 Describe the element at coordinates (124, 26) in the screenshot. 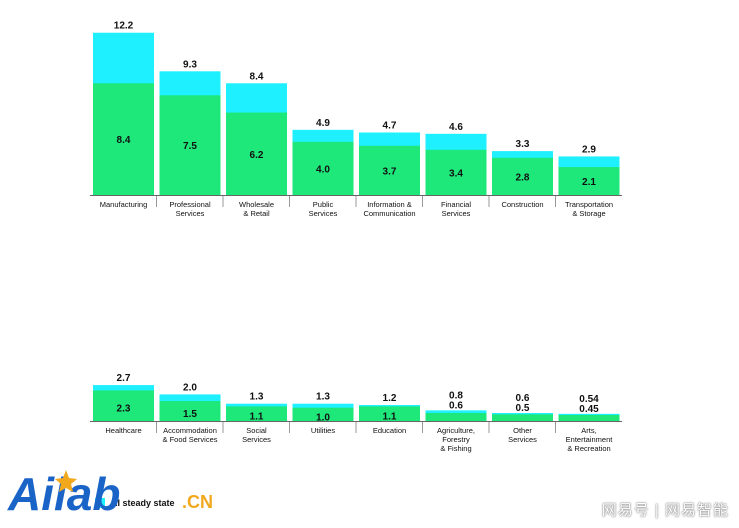

I see `value-label-top-0-0: 12.2` at that location.